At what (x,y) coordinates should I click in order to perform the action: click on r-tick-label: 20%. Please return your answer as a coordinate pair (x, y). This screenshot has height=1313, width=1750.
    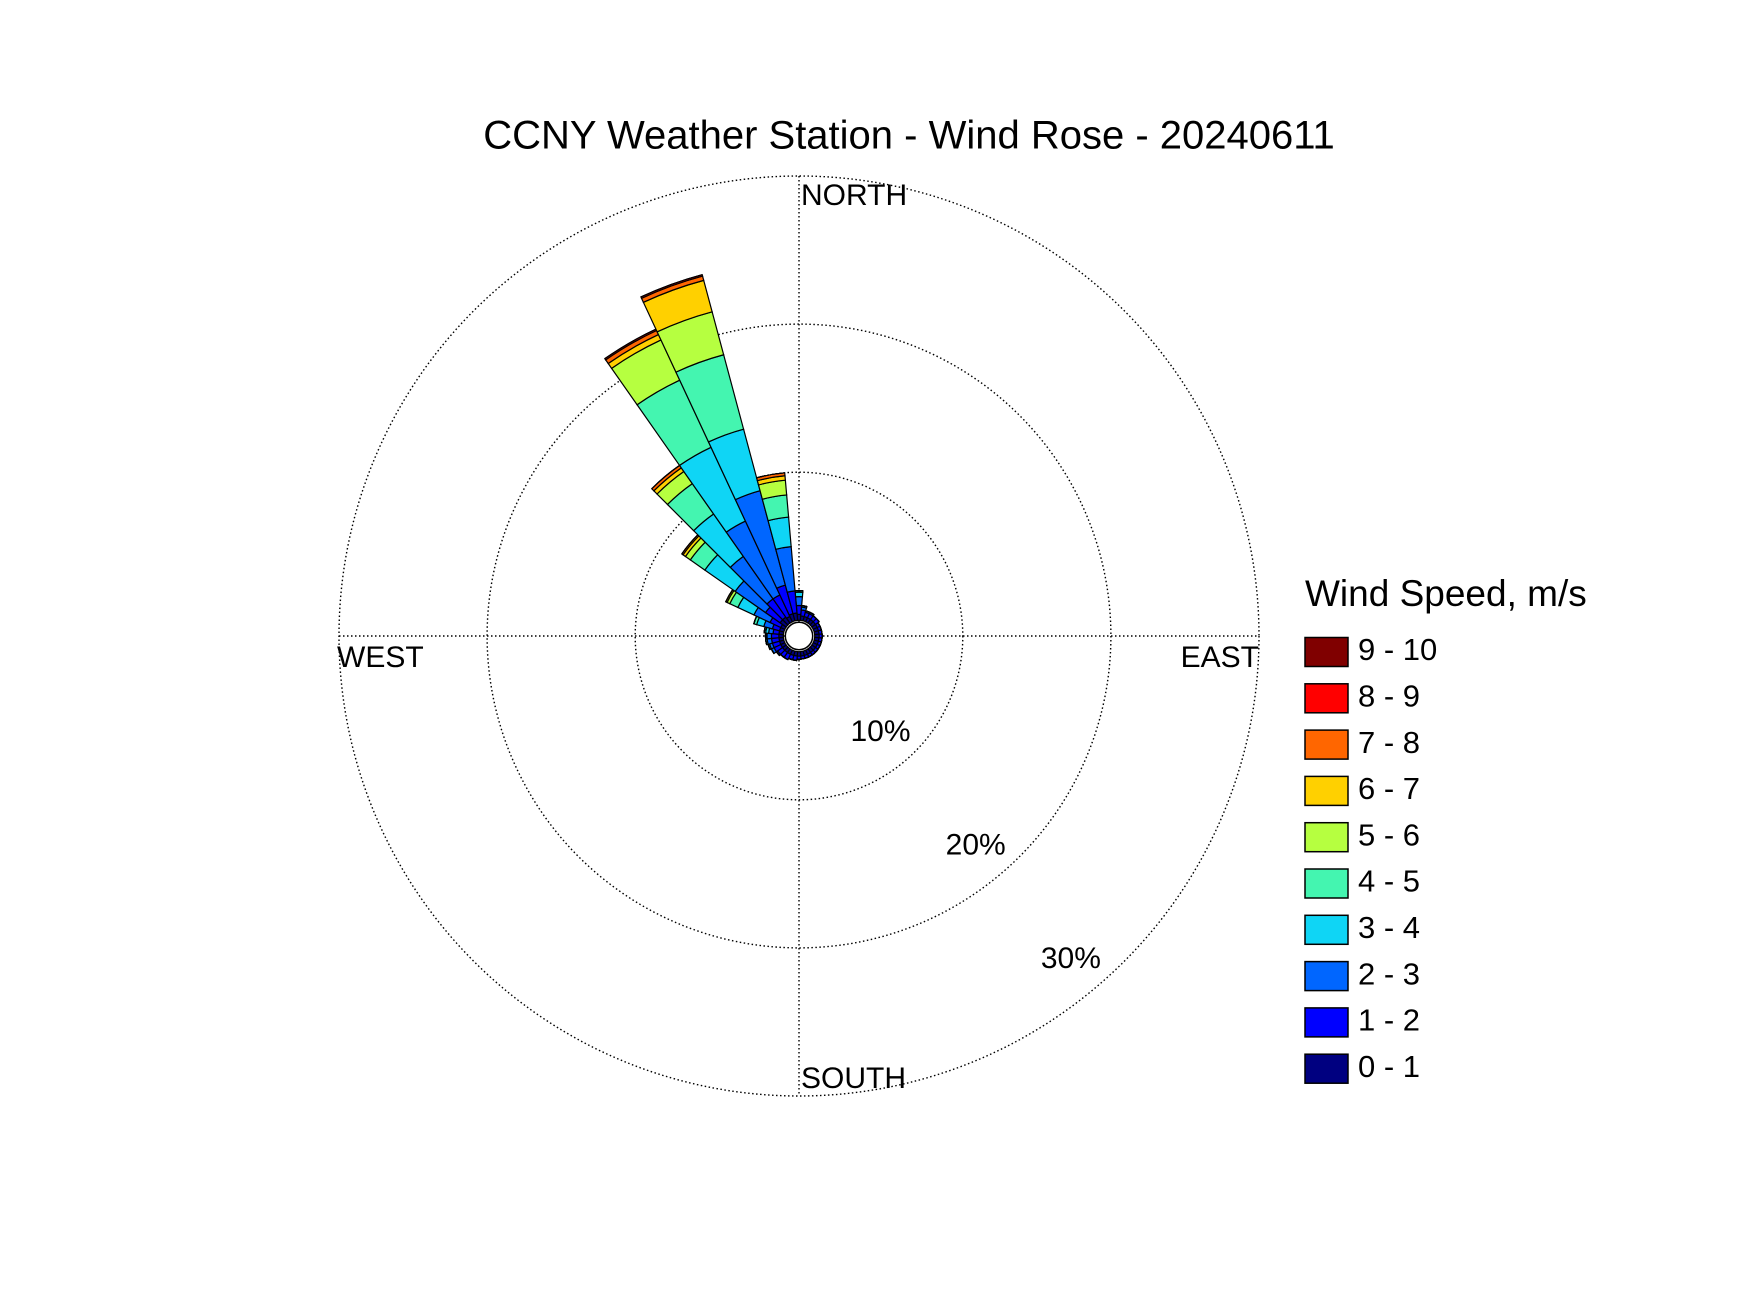
    Looking at the image, I should click on (976, 845).